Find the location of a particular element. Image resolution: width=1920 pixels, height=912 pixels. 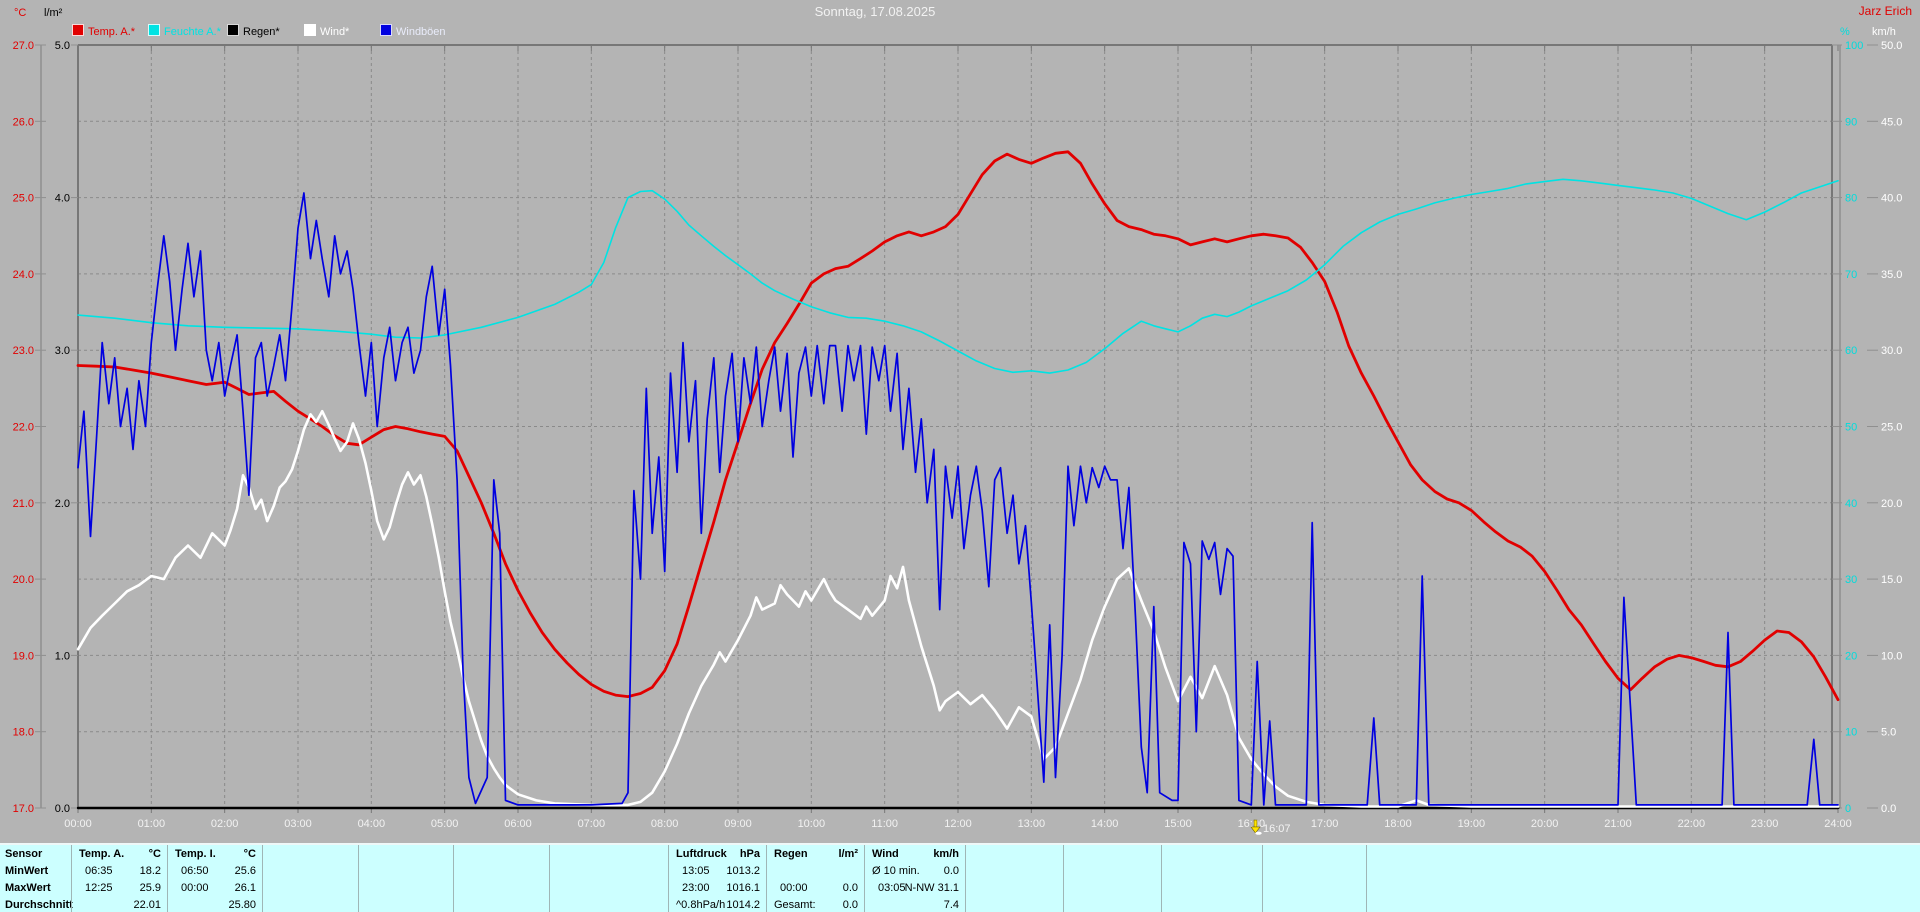

x-tick-label: 12:00 is located at coordinates (958, 824).